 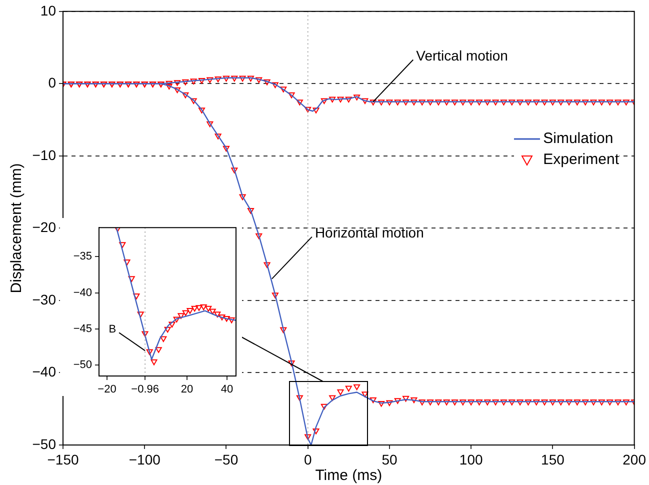 What do you see at coordinates (553, 459) in the screenshot?
I see `x-tick-label: 150` at bounding box center [553, 459].